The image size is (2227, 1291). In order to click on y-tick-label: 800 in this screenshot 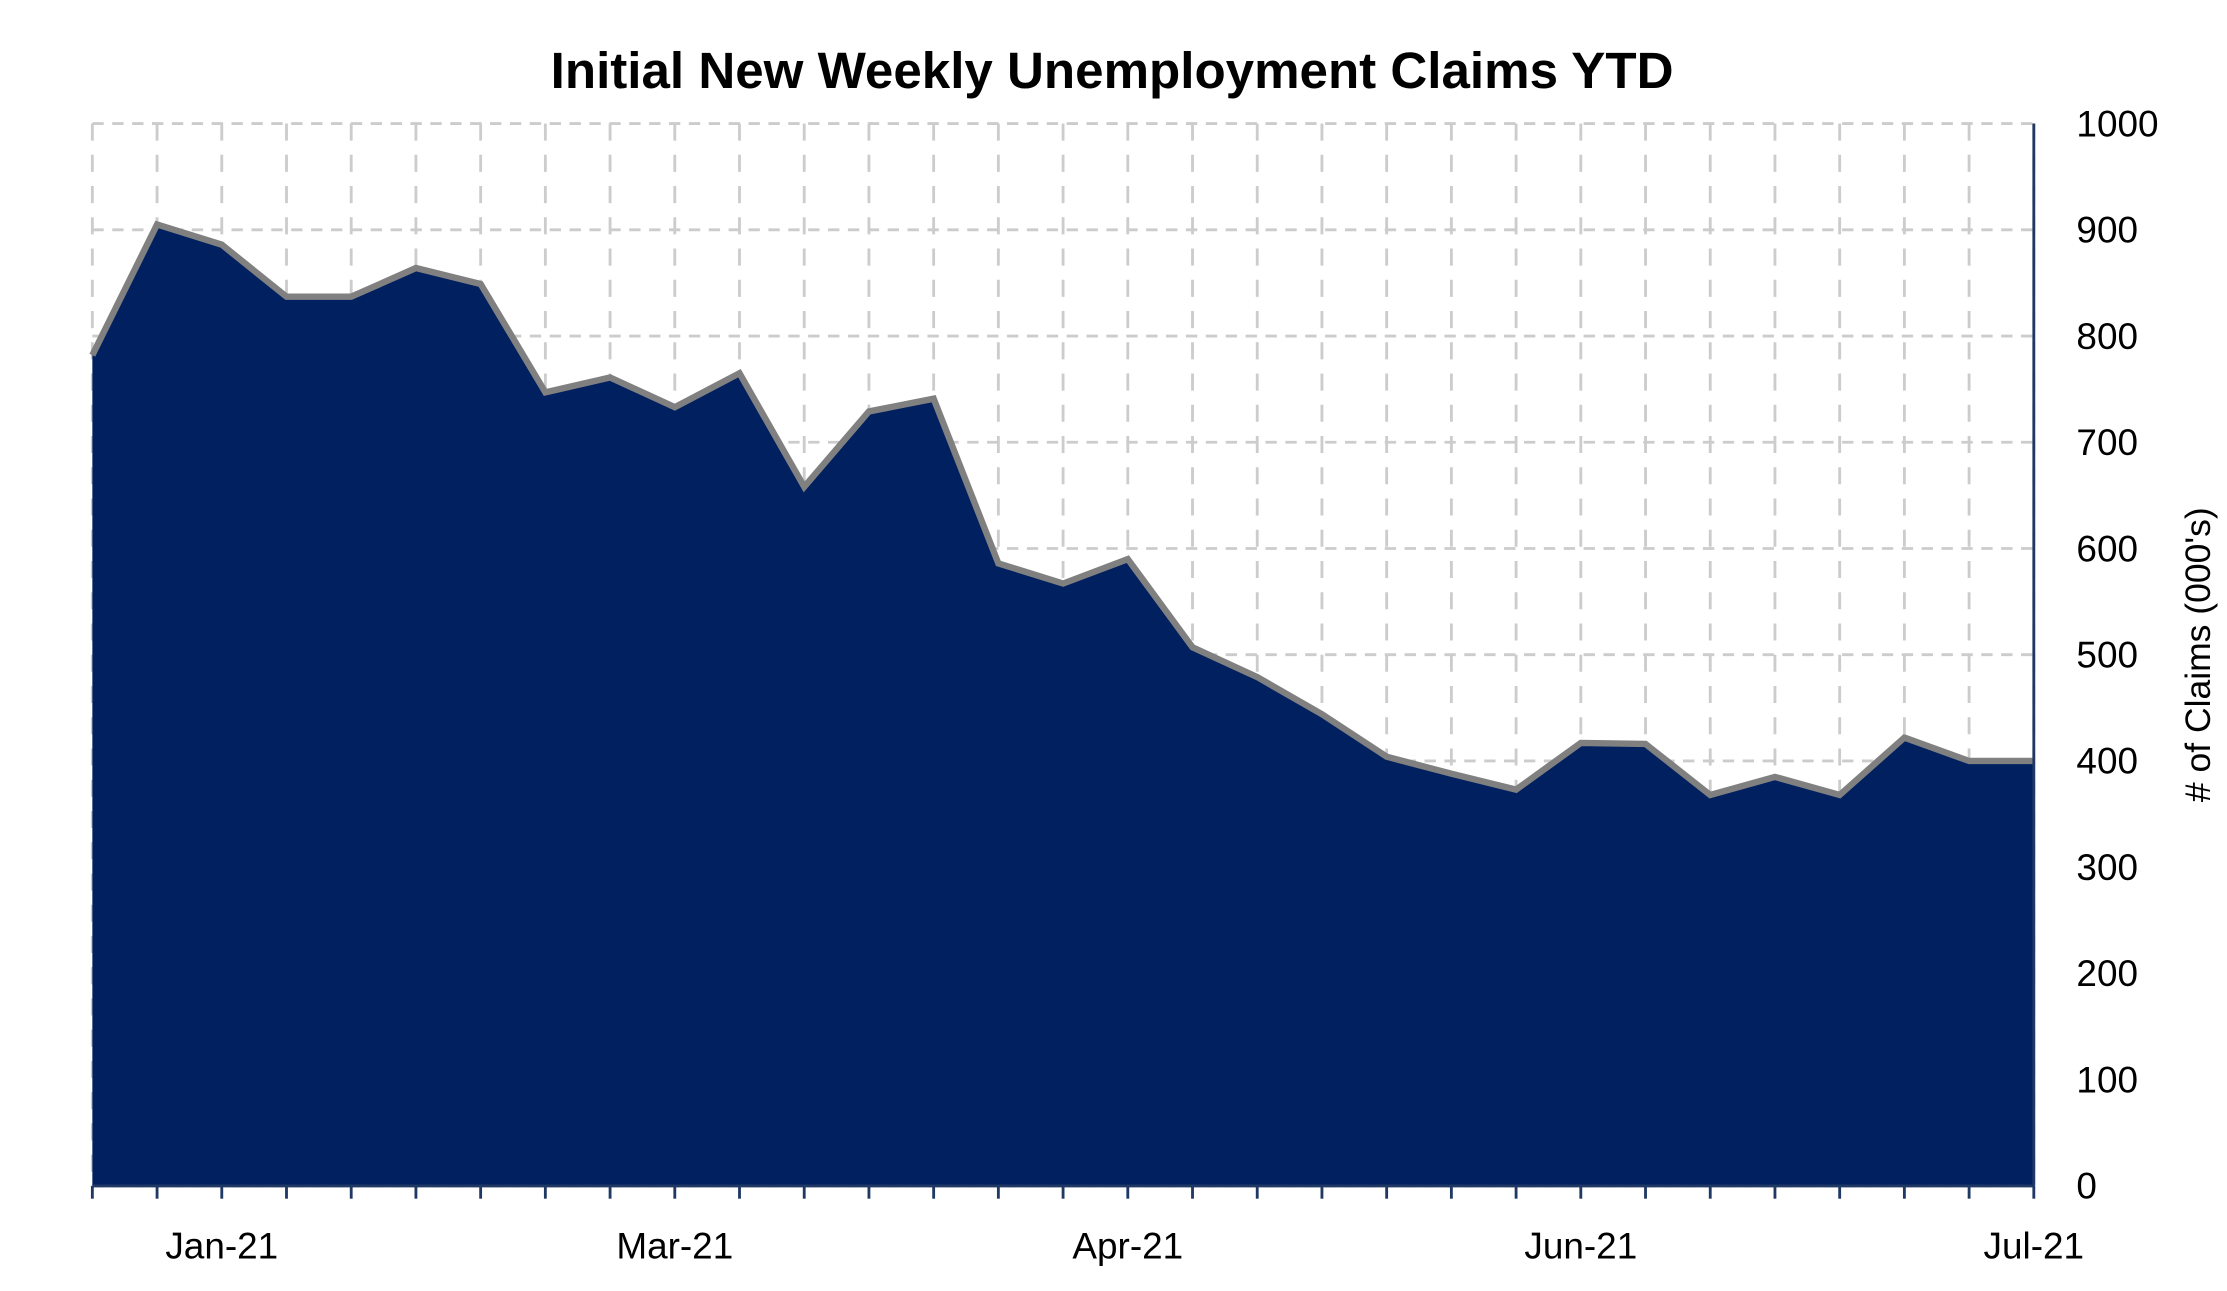, I will do `click(2107, 336)`.